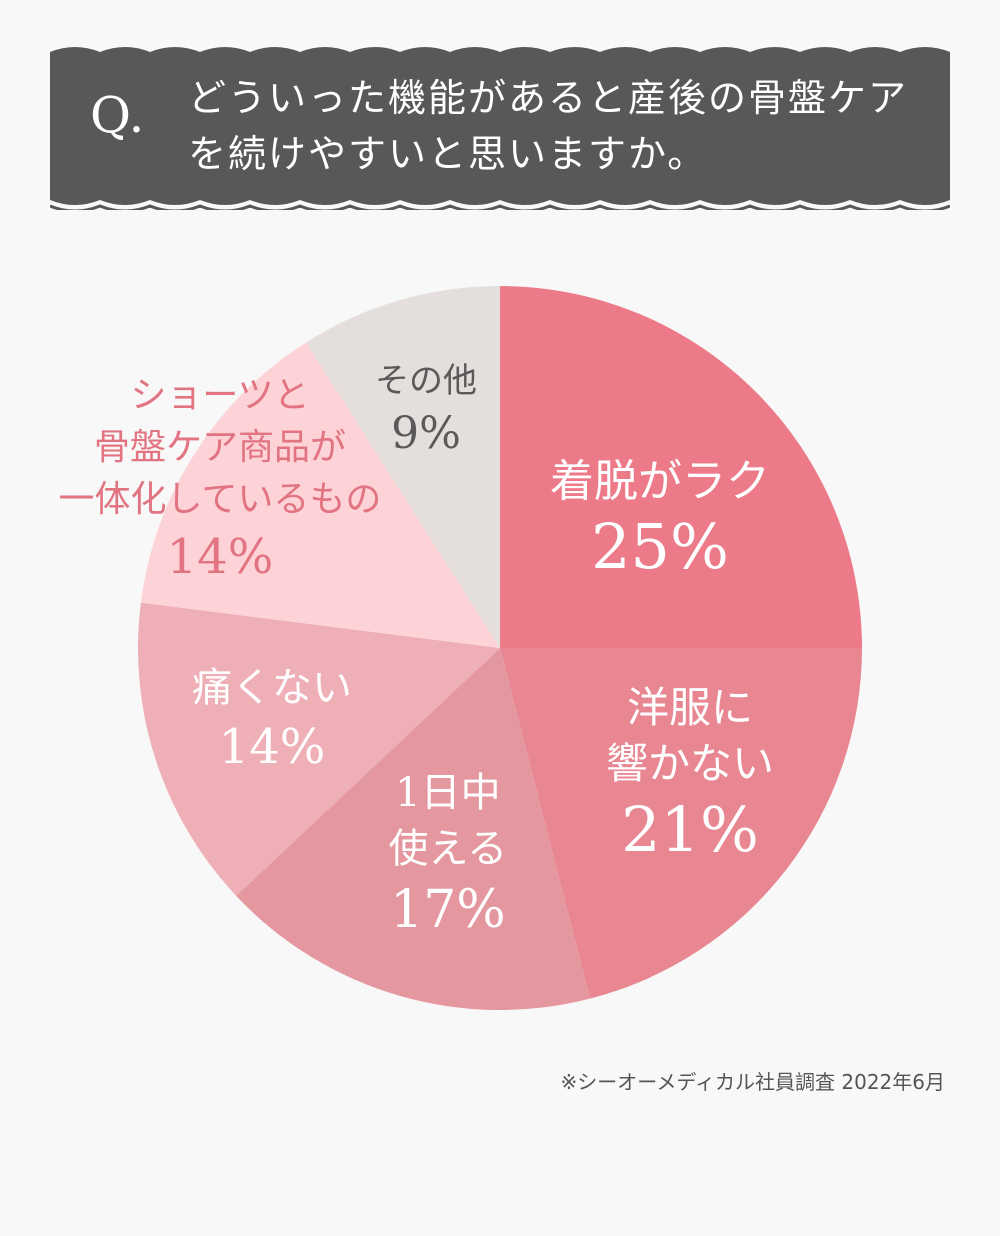 This screenshot has height=1236, width=1000. Describe the element at coordinates (558, 126) in the screenshot. I see `question-text: どういった機能があると産後の骨盤ケア を続けやすいと思いますか。` at that location.